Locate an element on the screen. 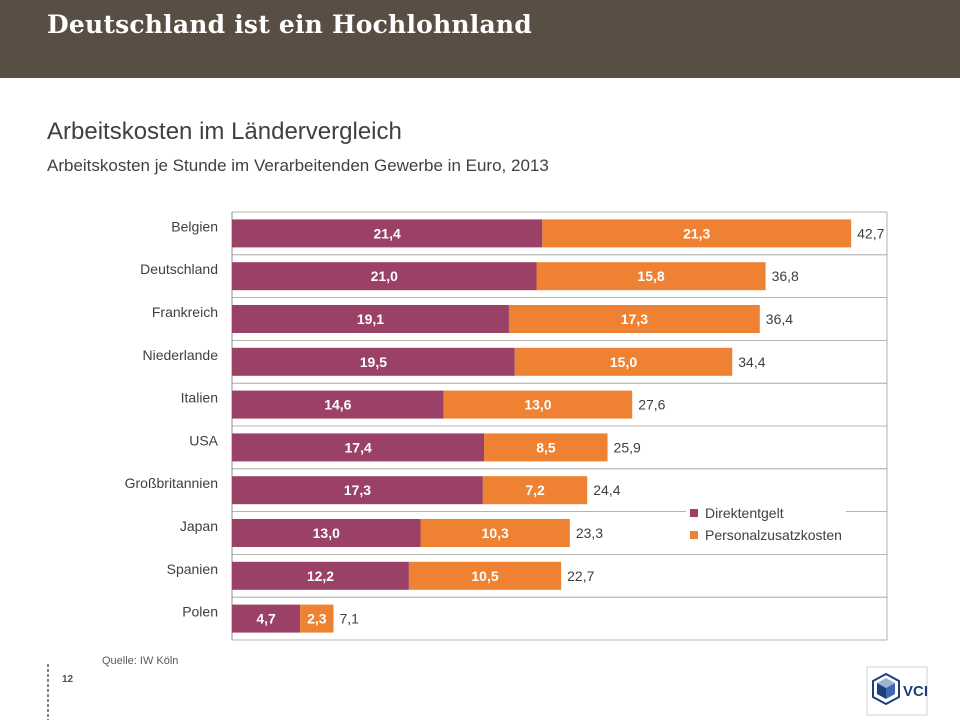 The image size is (960, 720). total-label: 25,9 is located at coordinates (627, 447).